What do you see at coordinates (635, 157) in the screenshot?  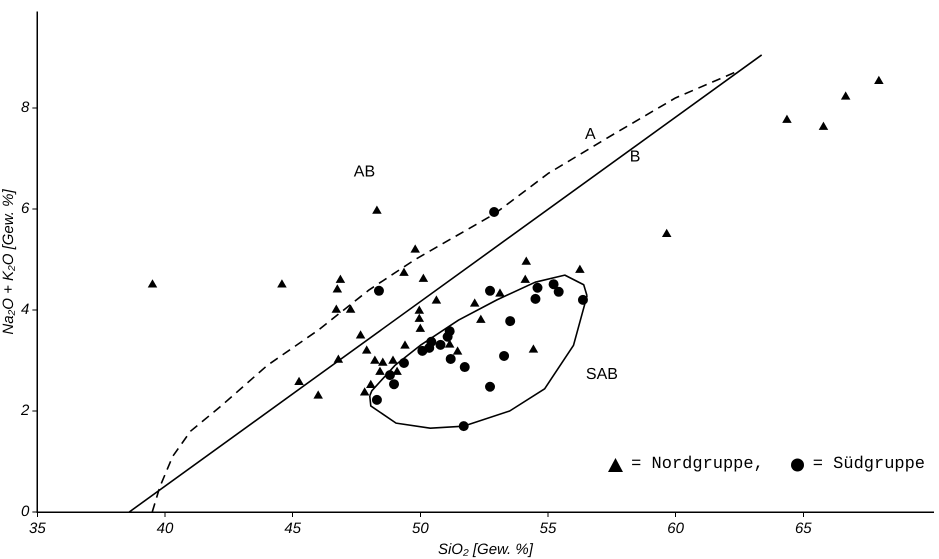 I see `annotation: B` at bounding box center [635, 157].